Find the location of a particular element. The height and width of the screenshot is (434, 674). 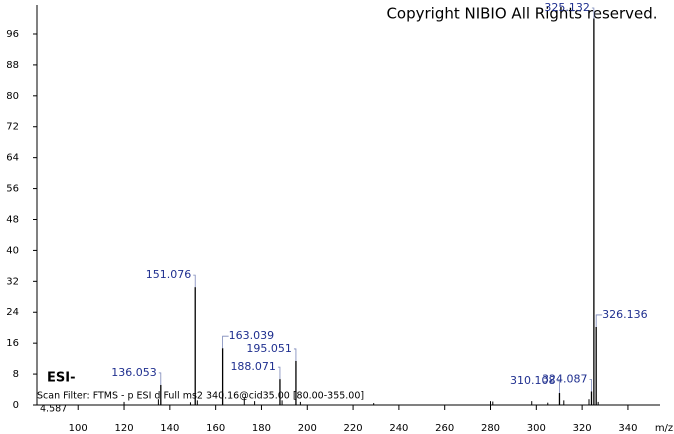

peak-label: 324.087 is located at coordinates (565, 378).